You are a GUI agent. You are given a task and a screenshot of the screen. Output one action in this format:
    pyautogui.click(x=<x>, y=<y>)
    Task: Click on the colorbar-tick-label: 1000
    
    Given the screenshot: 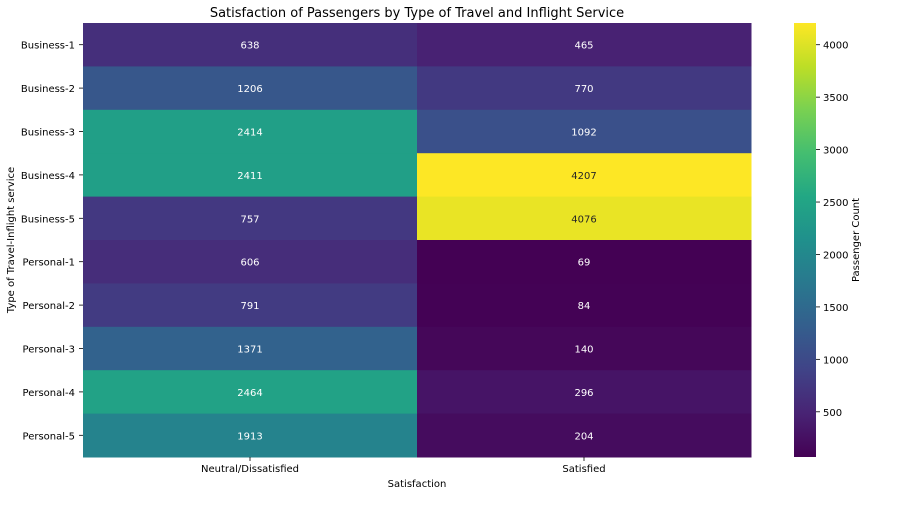 What is the action you would take?
    pyautogui.click(x=835, y=360)
    